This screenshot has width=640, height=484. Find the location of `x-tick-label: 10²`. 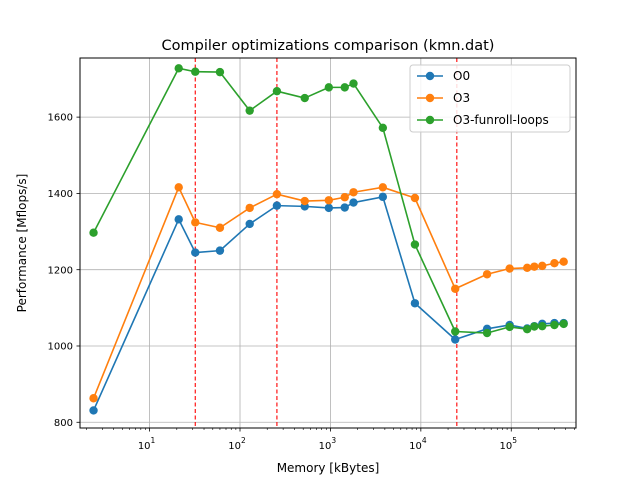

x-tick-label: 10² is located at coordinates (237, 444).